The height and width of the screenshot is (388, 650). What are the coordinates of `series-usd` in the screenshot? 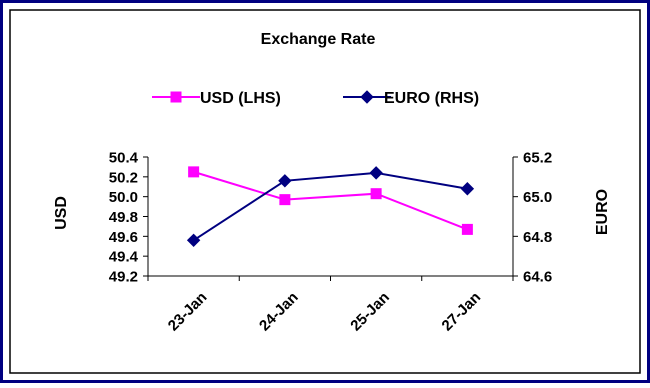 It's located at (330, 200).